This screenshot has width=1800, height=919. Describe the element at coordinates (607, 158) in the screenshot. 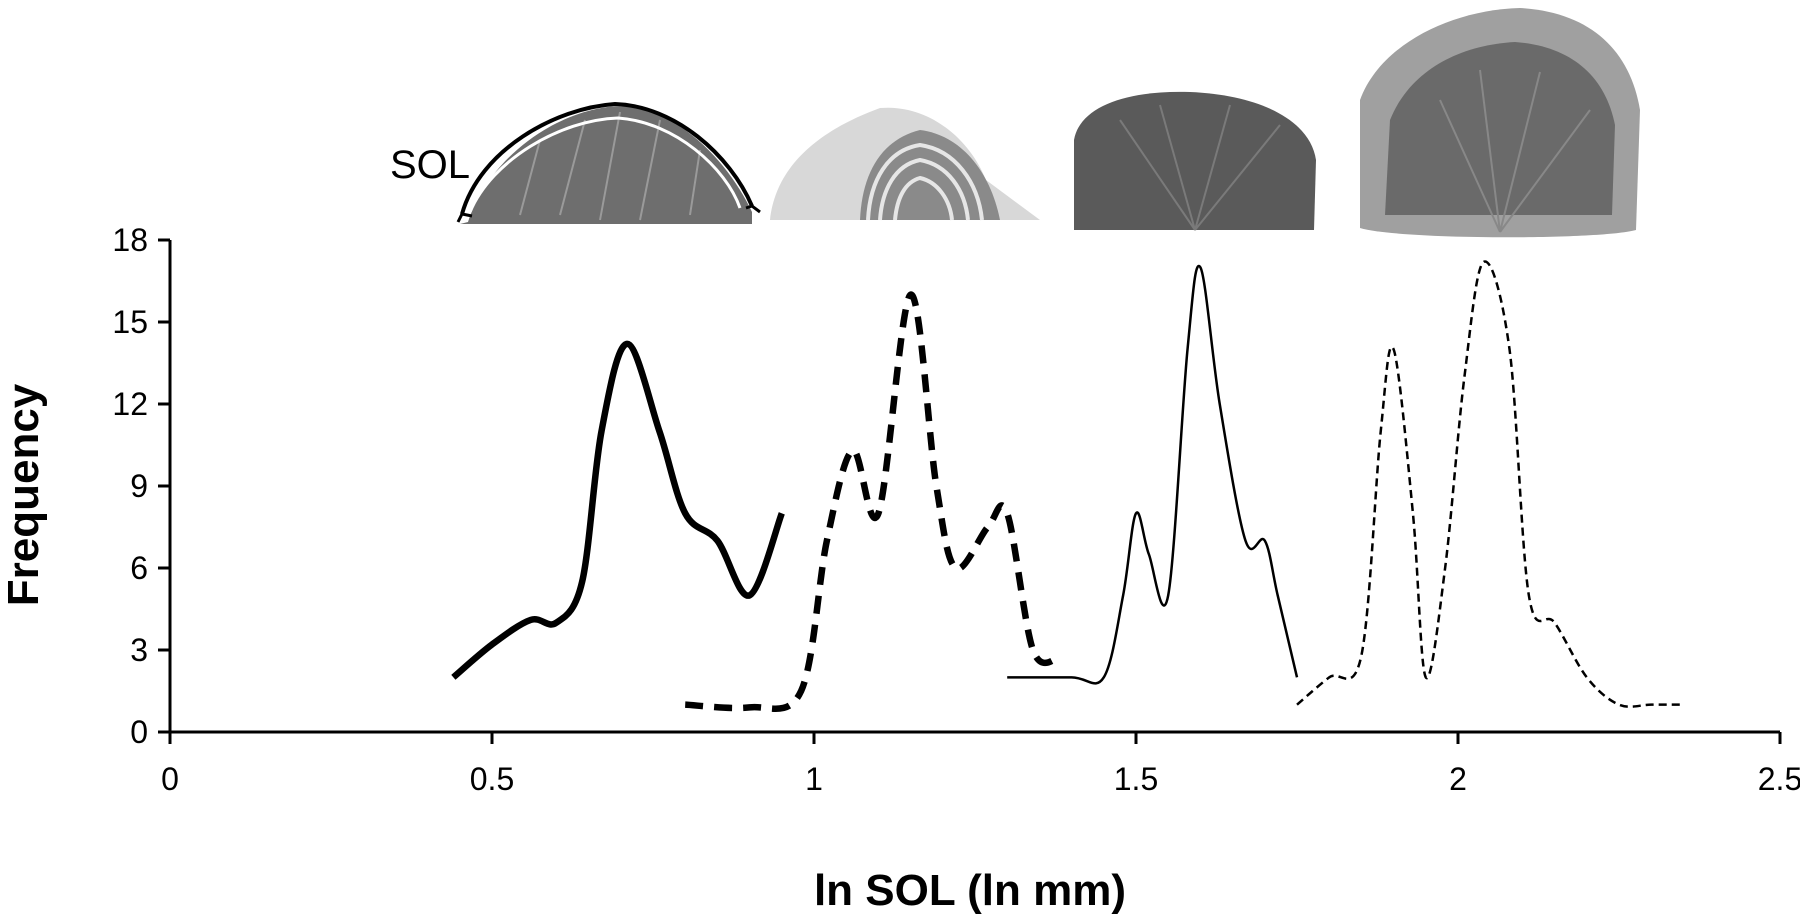

I see `sol-bracket` at that location.